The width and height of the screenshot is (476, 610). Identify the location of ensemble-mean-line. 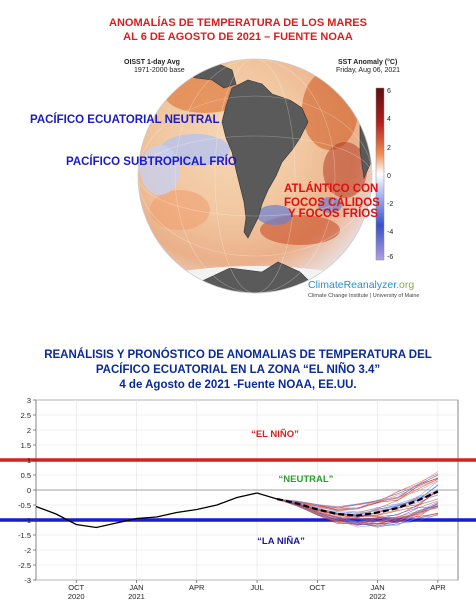
(357, 503).